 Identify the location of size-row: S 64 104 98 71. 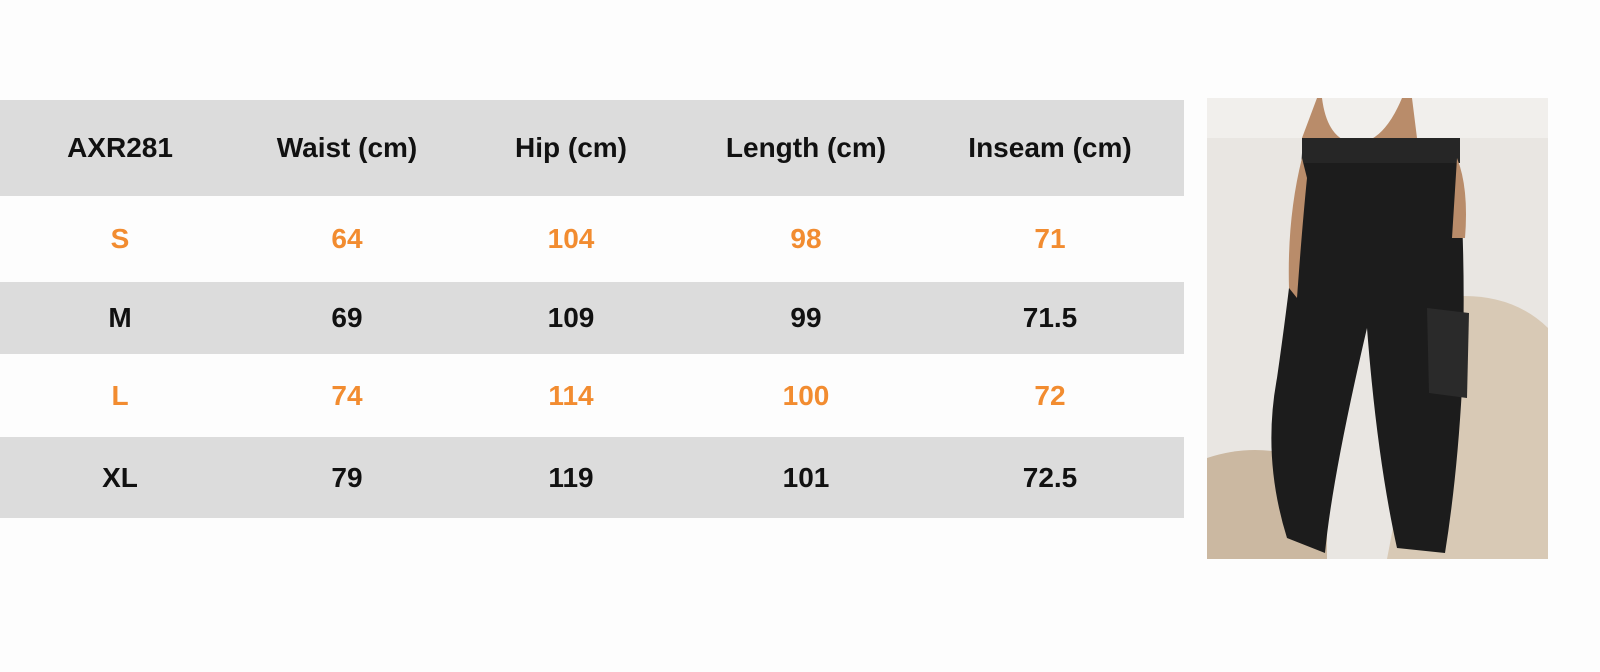
(592, 239).